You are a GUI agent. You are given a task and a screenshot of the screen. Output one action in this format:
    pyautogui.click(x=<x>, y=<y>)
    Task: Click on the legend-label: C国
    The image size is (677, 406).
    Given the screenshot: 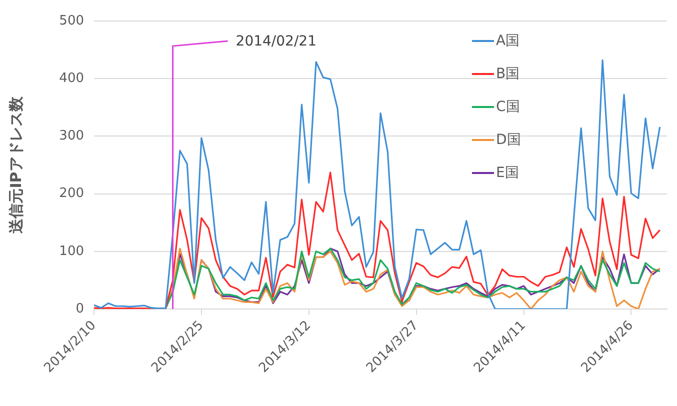 What is the action you would take?
    pyautogui.click(x=508, y=107)
    